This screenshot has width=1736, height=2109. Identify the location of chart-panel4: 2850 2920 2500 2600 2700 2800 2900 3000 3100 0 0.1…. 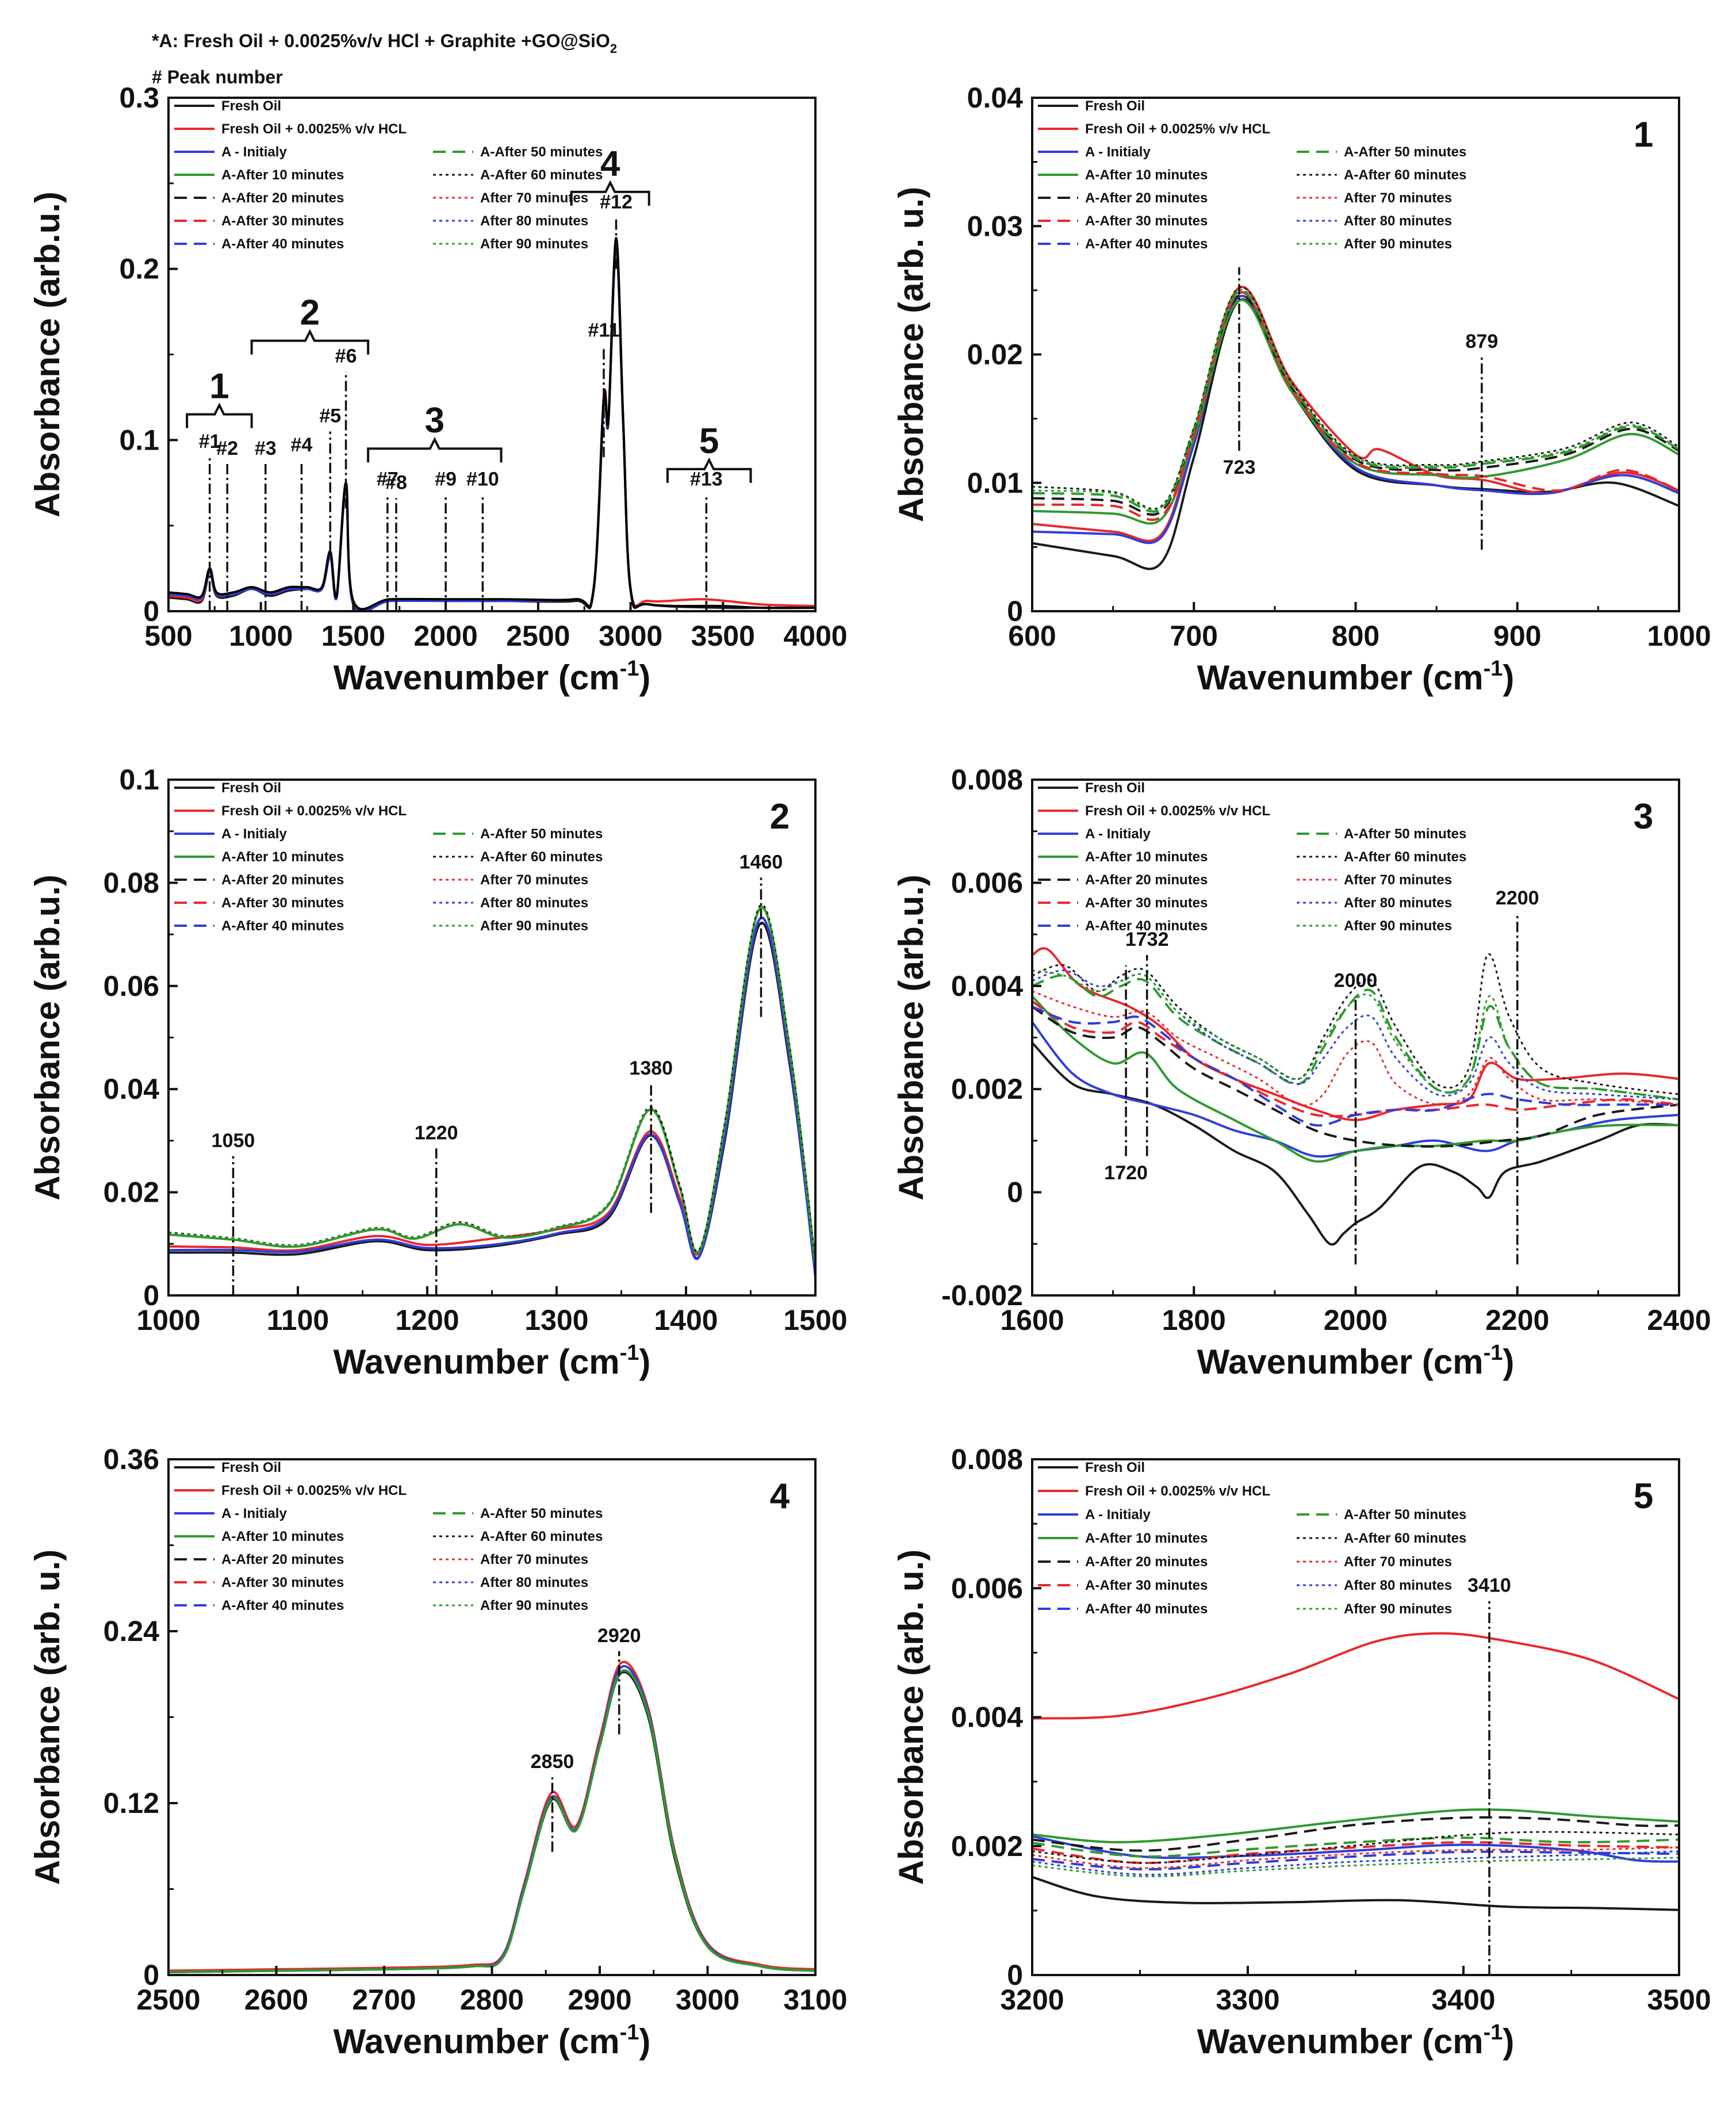
(438, 1752).